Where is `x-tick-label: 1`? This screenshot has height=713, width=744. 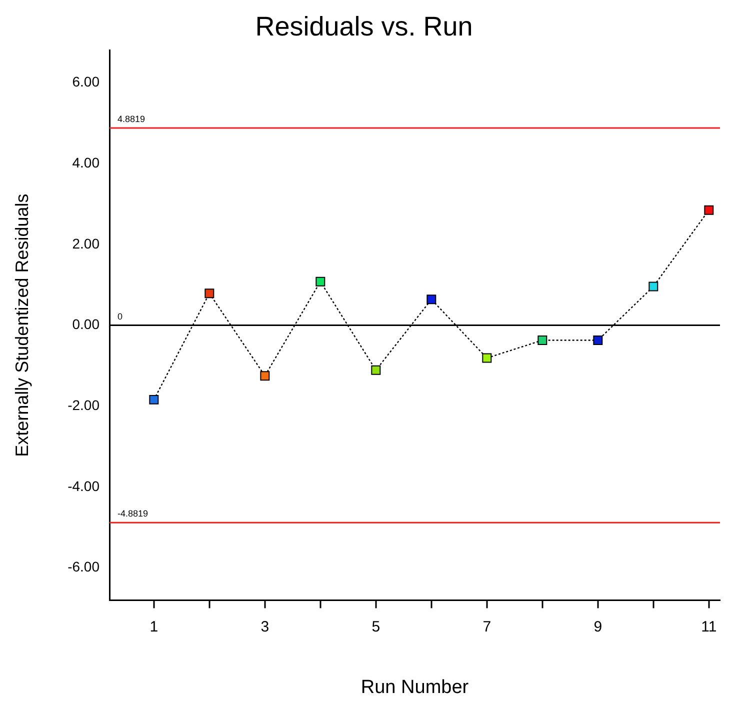
x-tick-label: 1 is located at coordinates (154, 627).